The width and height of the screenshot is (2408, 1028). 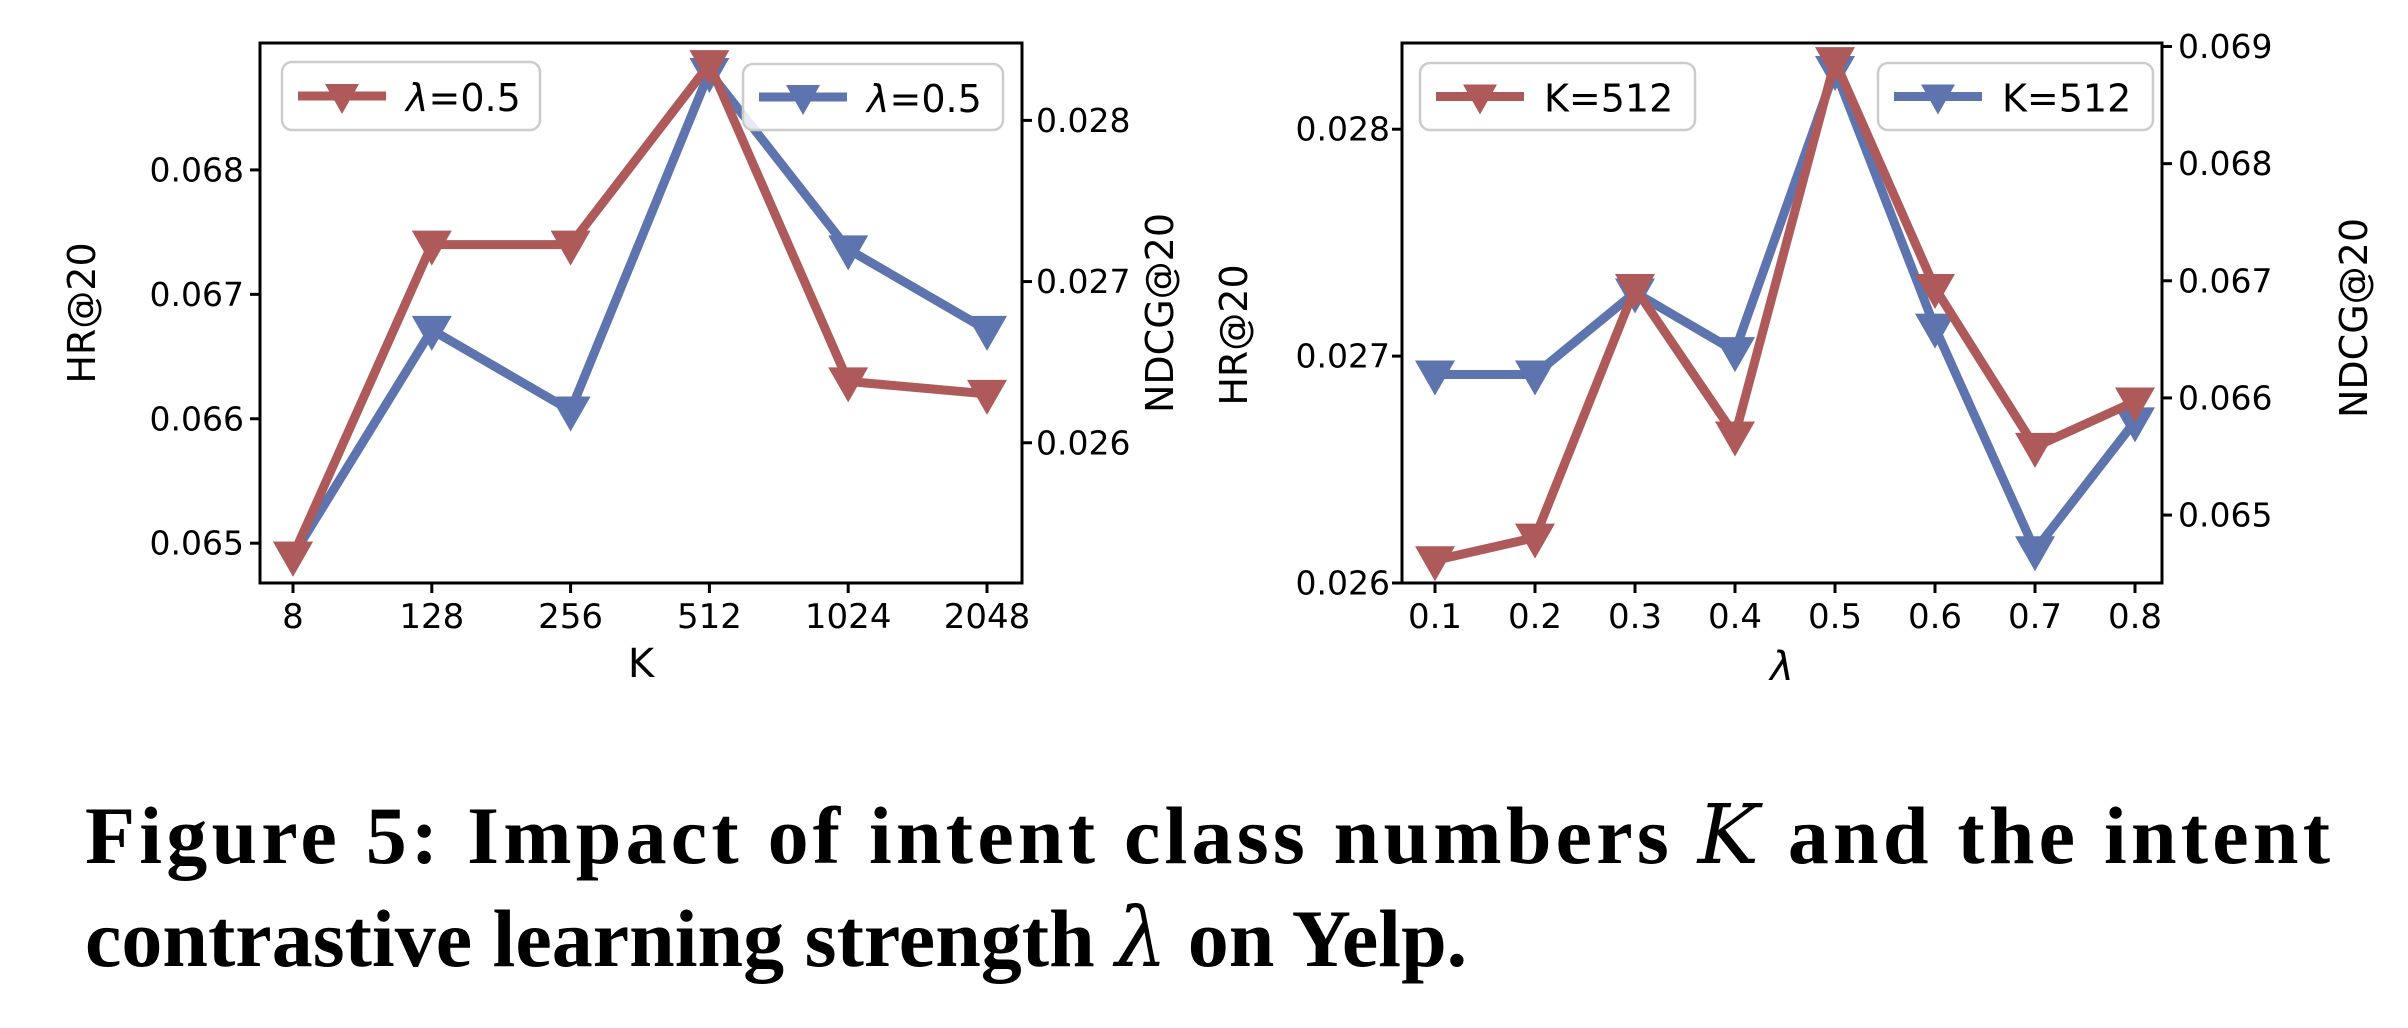 I want to click on x-tick-label: 2048, so click(x=987, y=617).